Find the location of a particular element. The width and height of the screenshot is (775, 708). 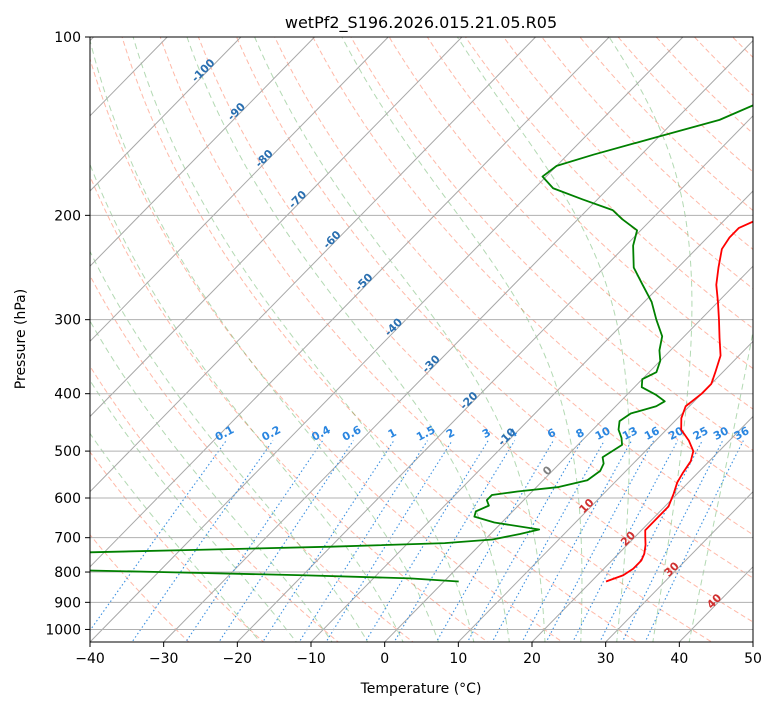

y-tick-label: 200 is located at coordinates (67, 216).